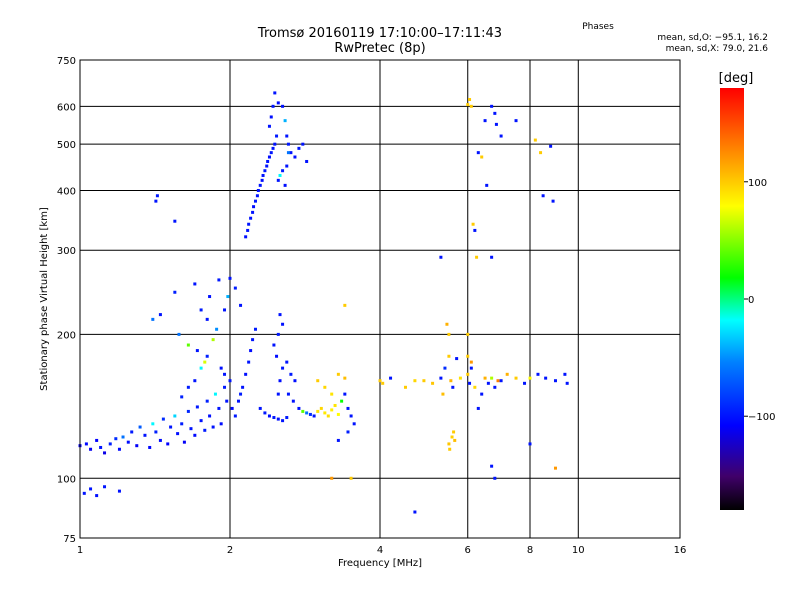 The width and height of the screenshot is (800, 600). Describe the element at coordinates (530, 550) in the screenshot. I see `x-tick-label: 8` at that location.